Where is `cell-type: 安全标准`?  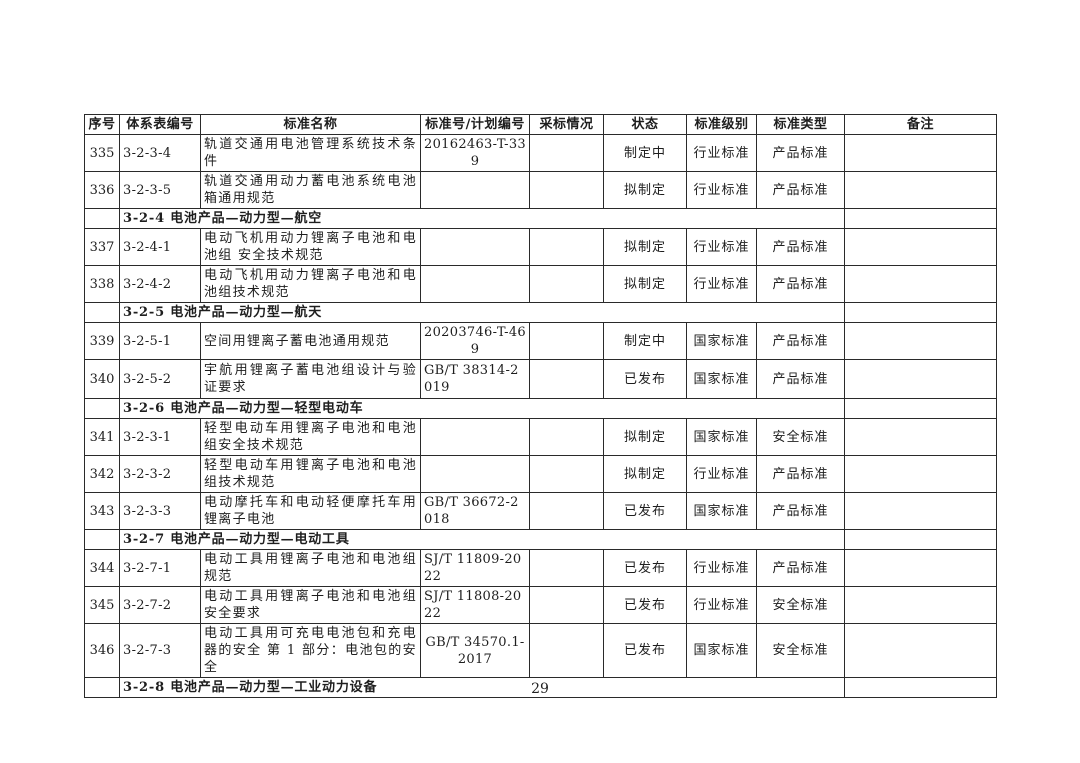 cell-type: 安全标准 is located at coordinates (800, 437).